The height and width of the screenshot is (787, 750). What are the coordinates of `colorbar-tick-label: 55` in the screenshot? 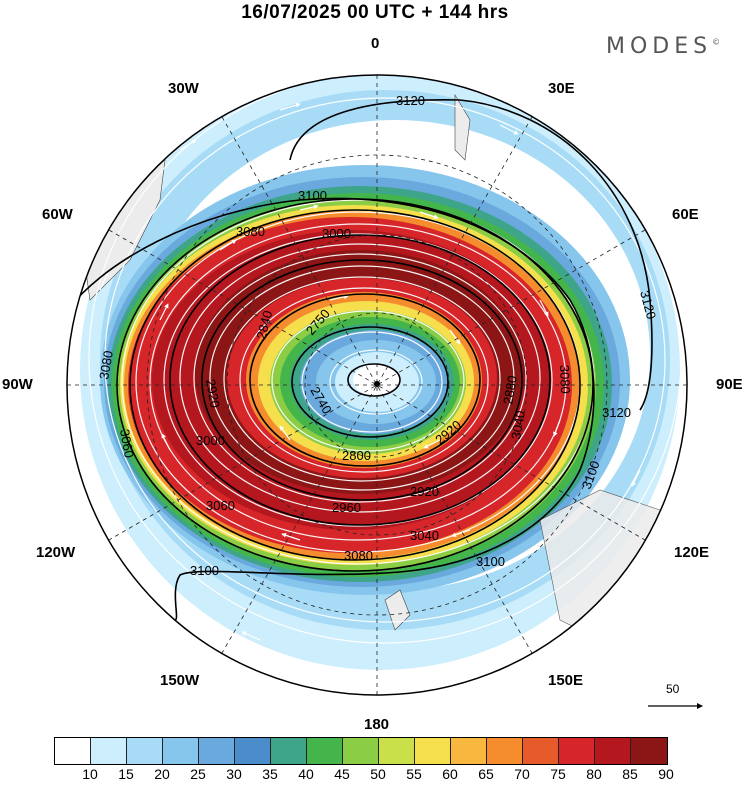 It's located at (414, 774).